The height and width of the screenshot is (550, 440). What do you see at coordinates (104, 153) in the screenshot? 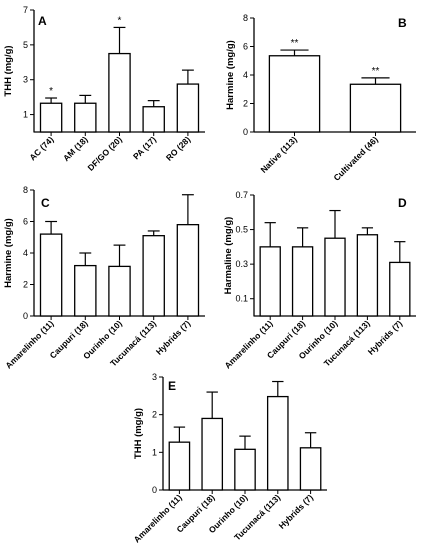
I see `category-label: DF/GO (20)` at bounding box center [104, 153].